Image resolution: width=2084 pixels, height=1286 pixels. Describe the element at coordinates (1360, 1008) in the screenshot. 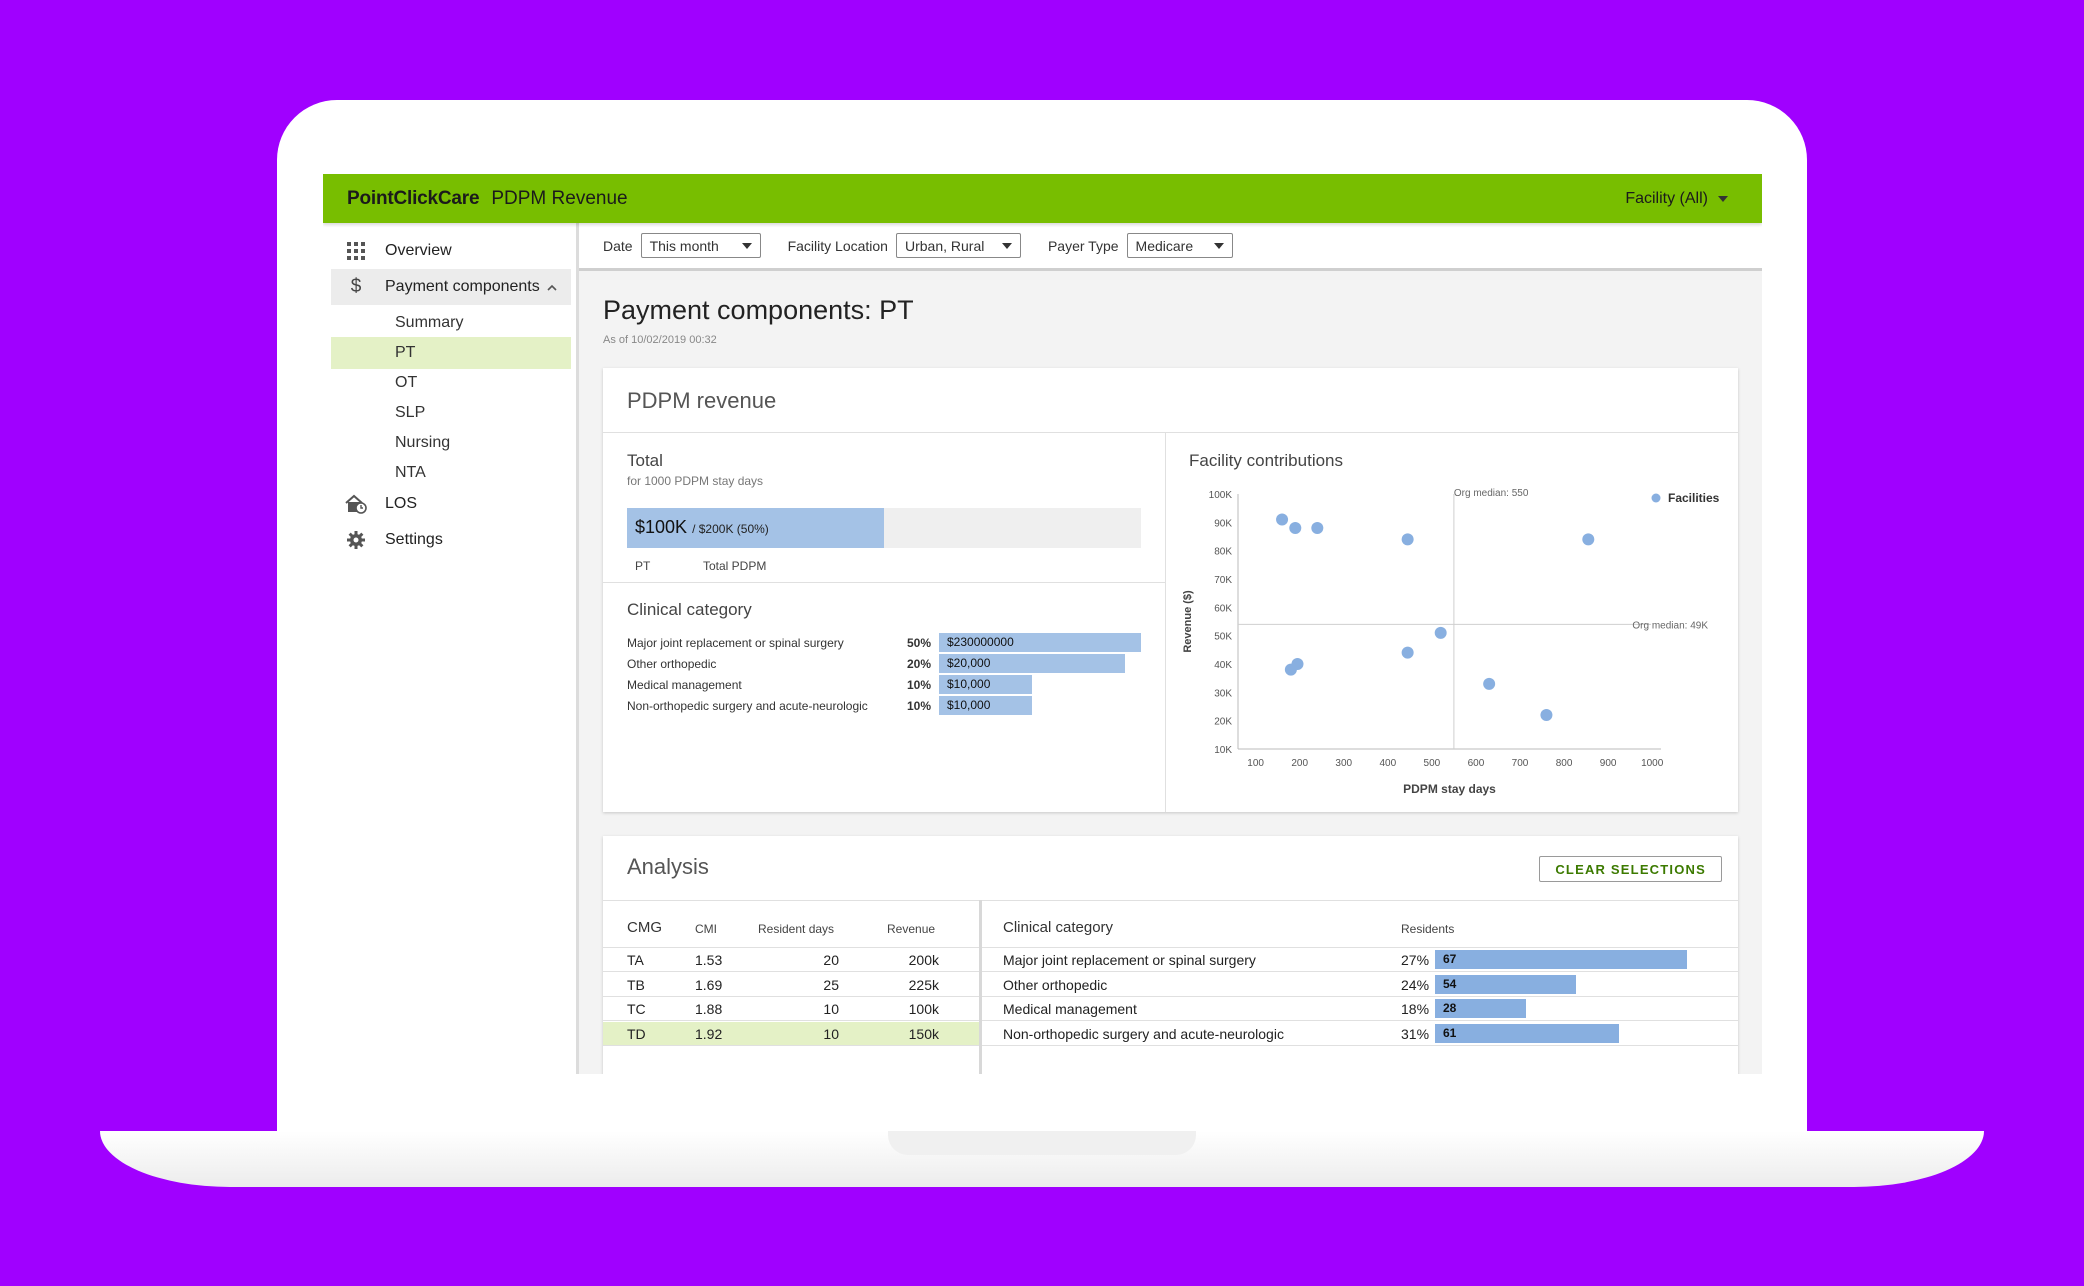

I see `clinical-category-table-row: Medical management 18% 28` at that location.